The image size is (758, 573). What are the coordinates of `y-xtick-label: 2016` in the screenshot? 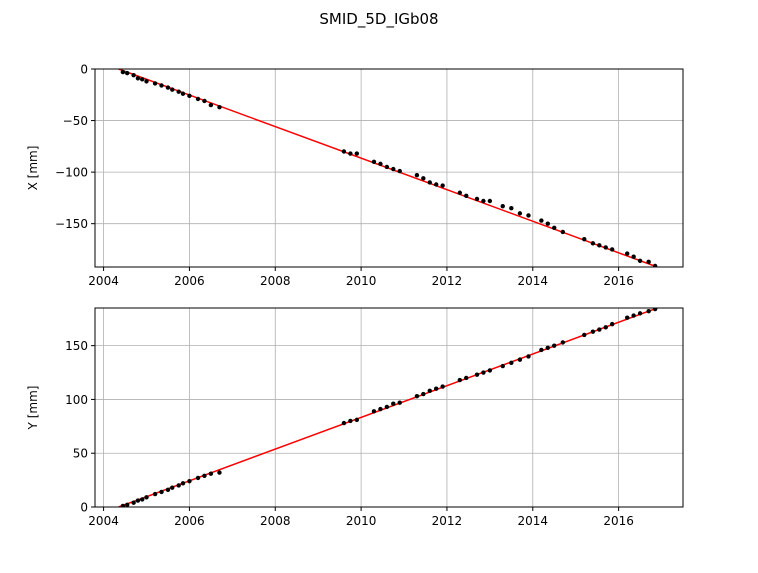 It's located at (618, 521).